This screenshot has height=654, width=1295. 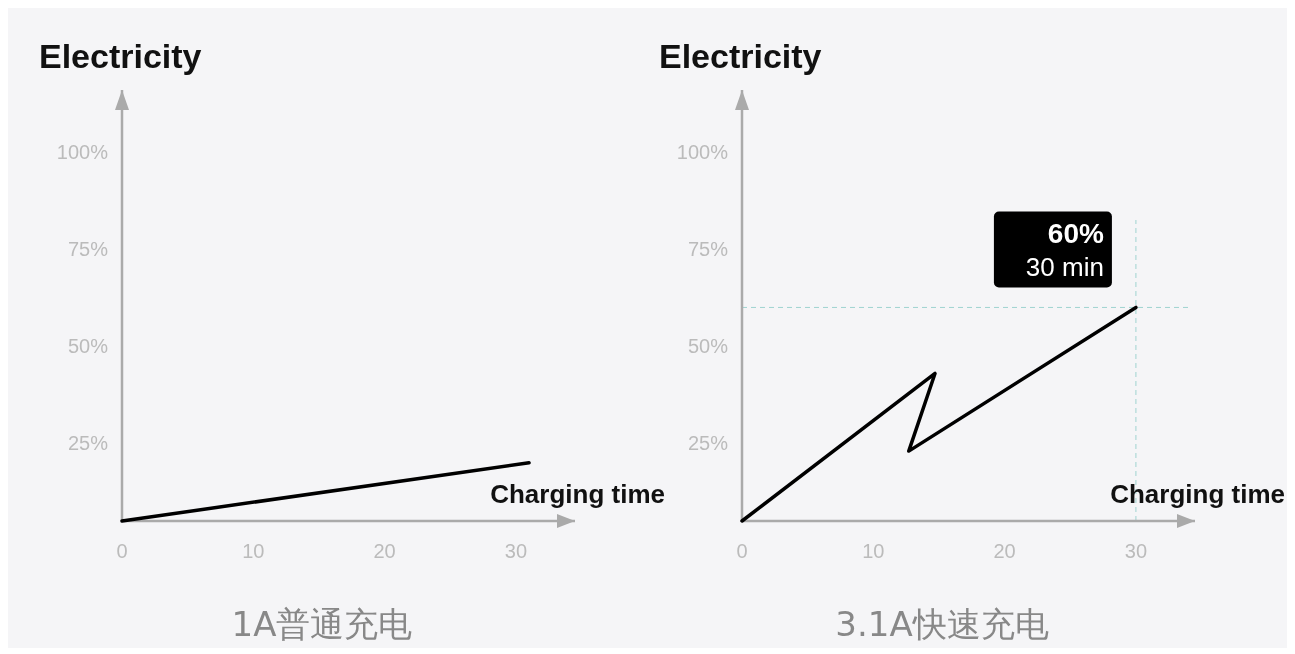 What do you see at coordinates (1065, 250) in the screenshot?
I see `annotation: 60% 30 min` at bounding box center [1065, 250].